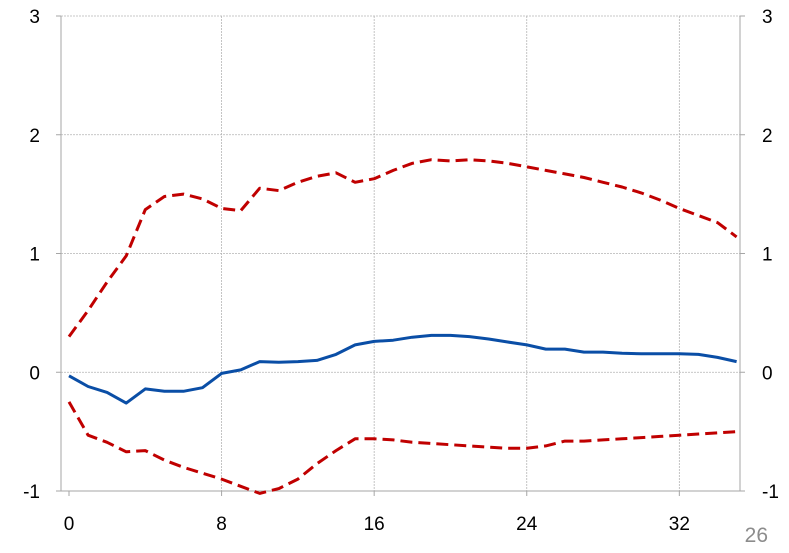  I want to click on x-tick-label: 24, so click(527, 524).